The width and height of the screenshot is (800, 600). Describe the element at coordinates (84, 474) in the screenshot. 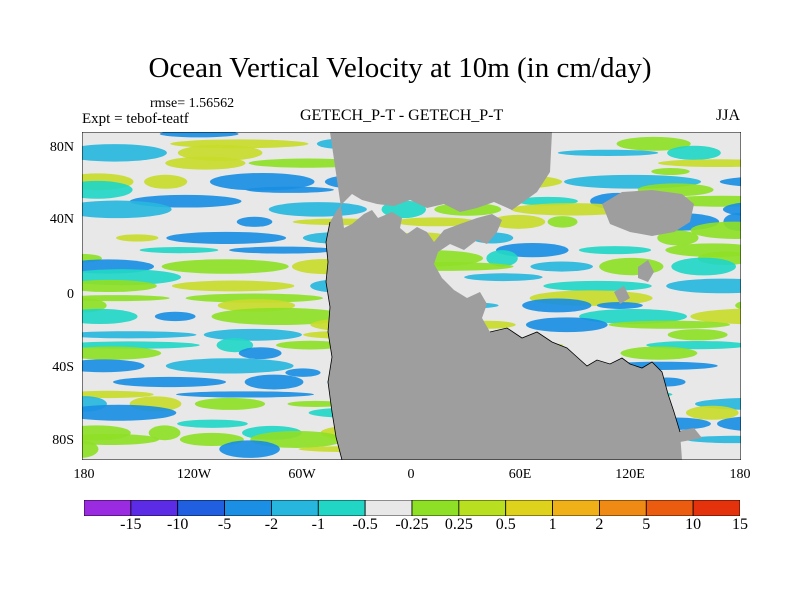

I see `lon-tick-180w: 180` at that location.